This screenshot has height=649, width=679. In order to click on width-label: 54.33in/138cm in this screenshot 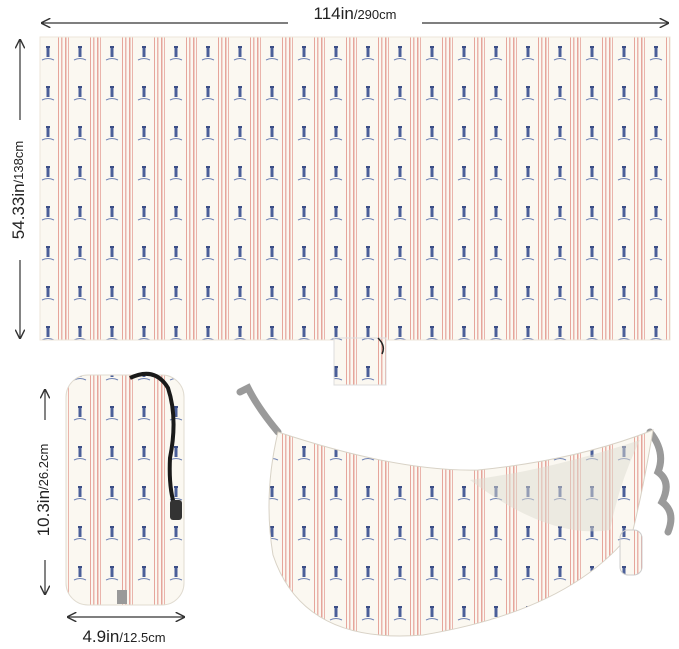, I will do `click(18, 190)`.